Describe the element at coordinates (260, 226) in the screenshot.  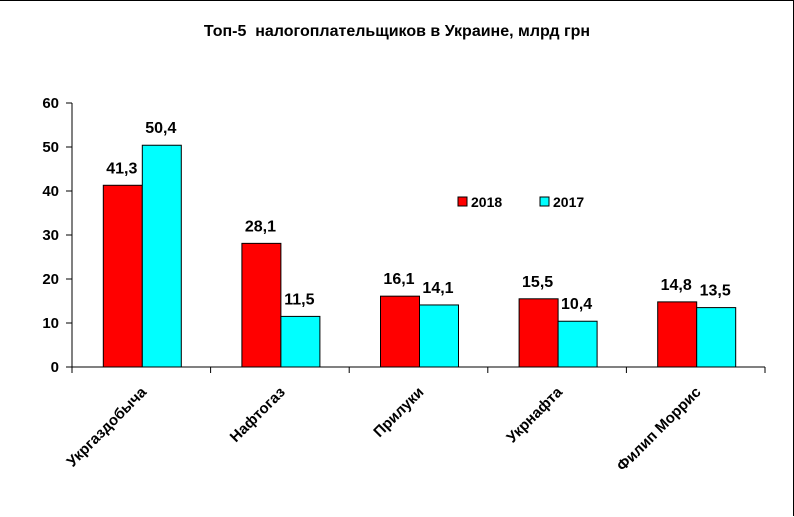
I see `data-label-2018-2: 28,1` at that location.